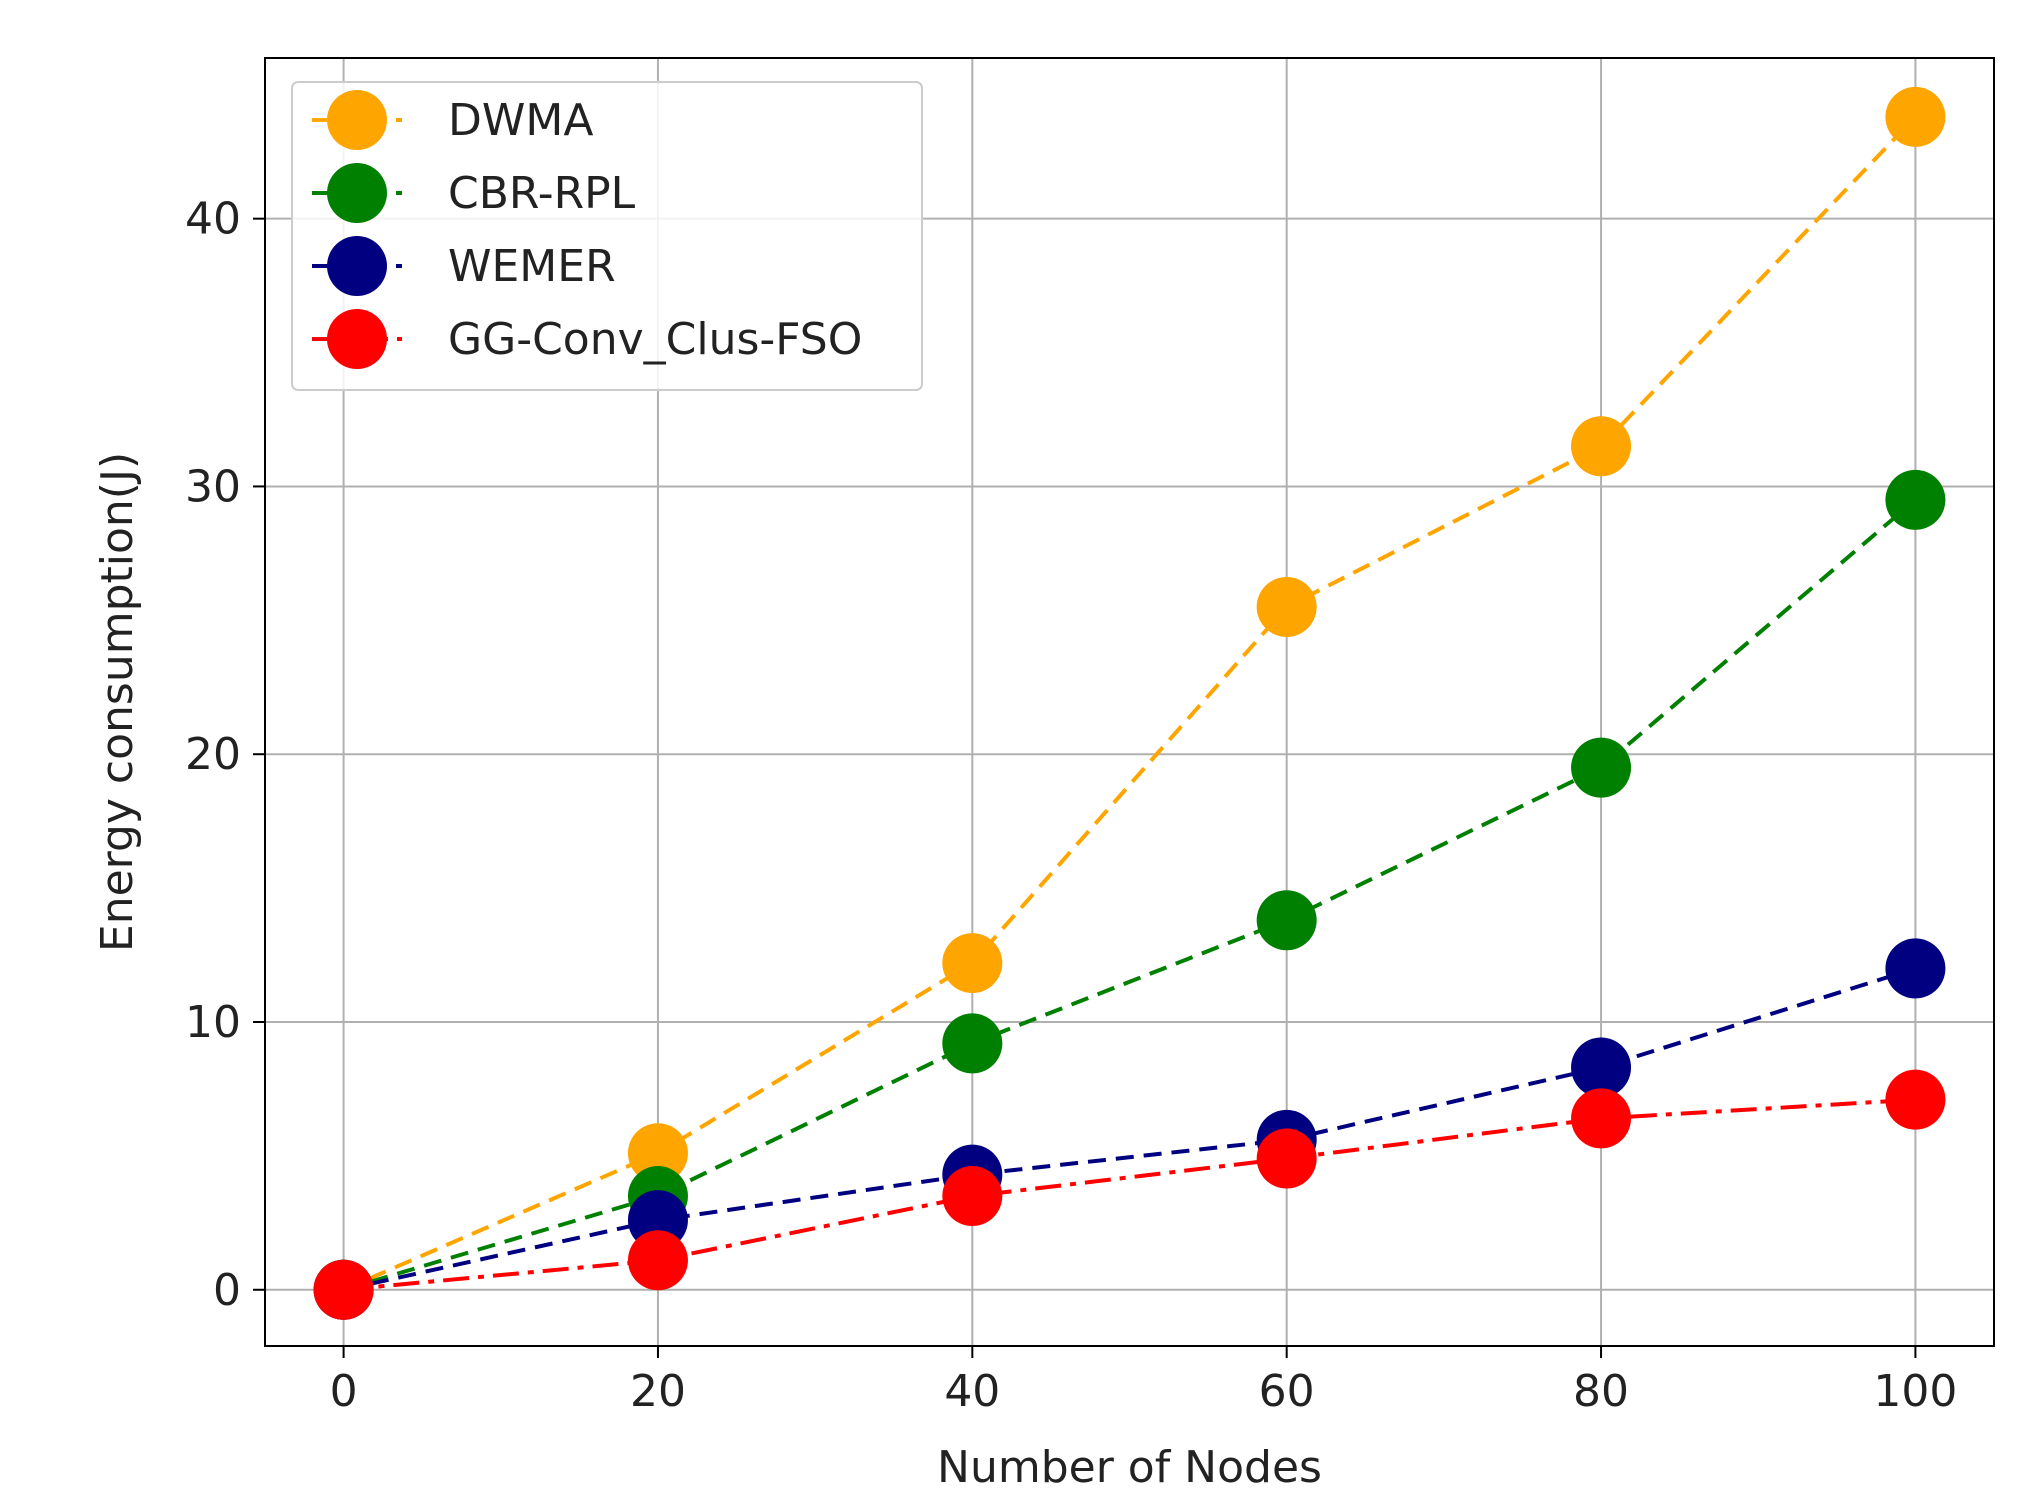  What do you see at coordinates (1129, 1194) in the screenshot?
I see `series-line` at bounding box center [1129, 1194].